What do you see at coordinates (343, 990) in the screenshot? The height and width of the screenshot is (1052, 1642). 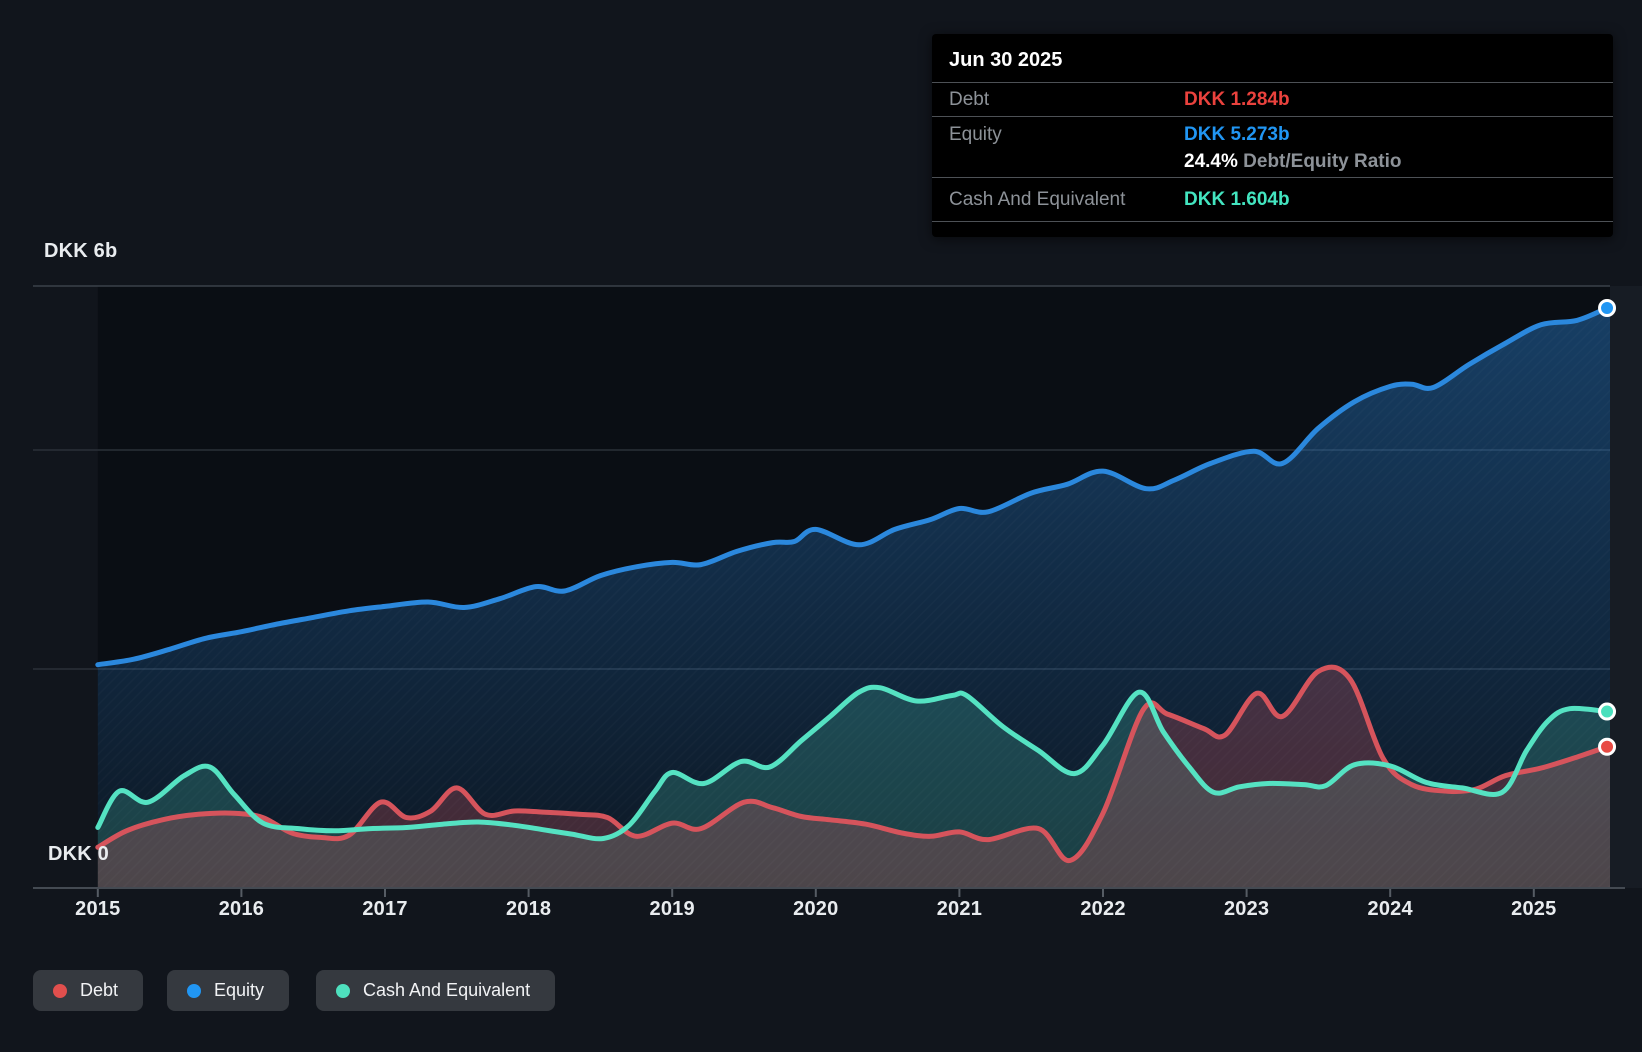 I see `cash-legend-dot-icon` at bounding box center [343, 990].